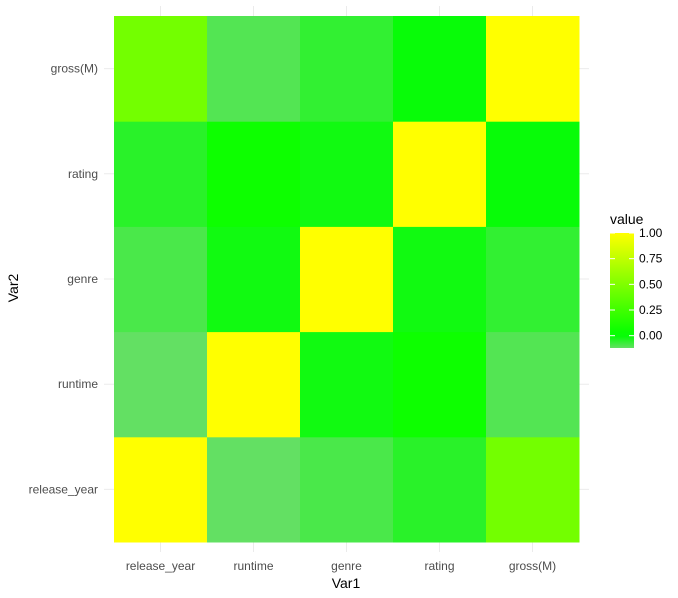 This screenshot has width=678, height=598. What do you see at coordinates (346, 566) in the screenshot?
I see `x-tick-label: genre` at bounding box center [346, 566].